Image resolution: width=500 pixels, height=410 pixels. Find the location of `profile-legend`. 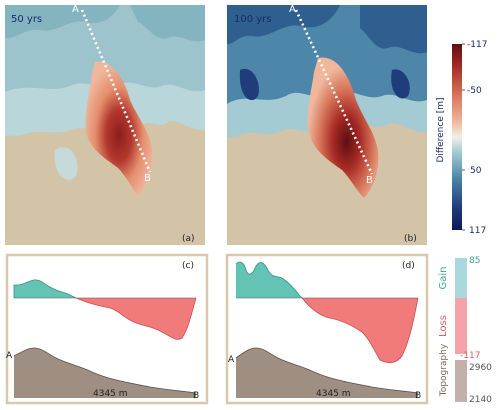

profile-legend is located at coordinates (461, 330).